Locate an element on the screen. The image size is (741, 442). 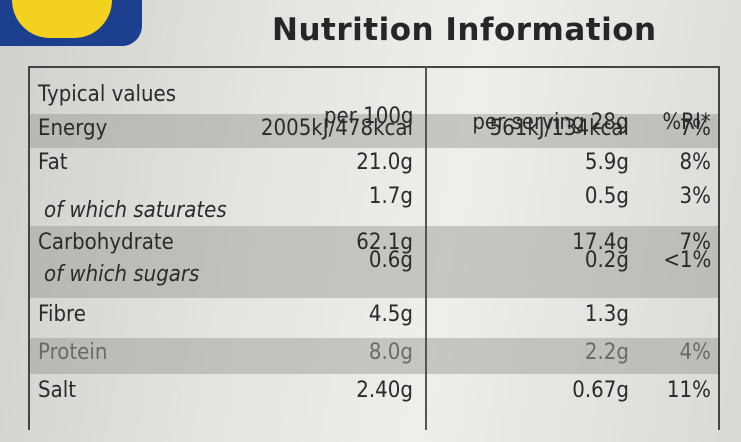
per-100g-value: 8.0g is located at coordinates (390, 352).